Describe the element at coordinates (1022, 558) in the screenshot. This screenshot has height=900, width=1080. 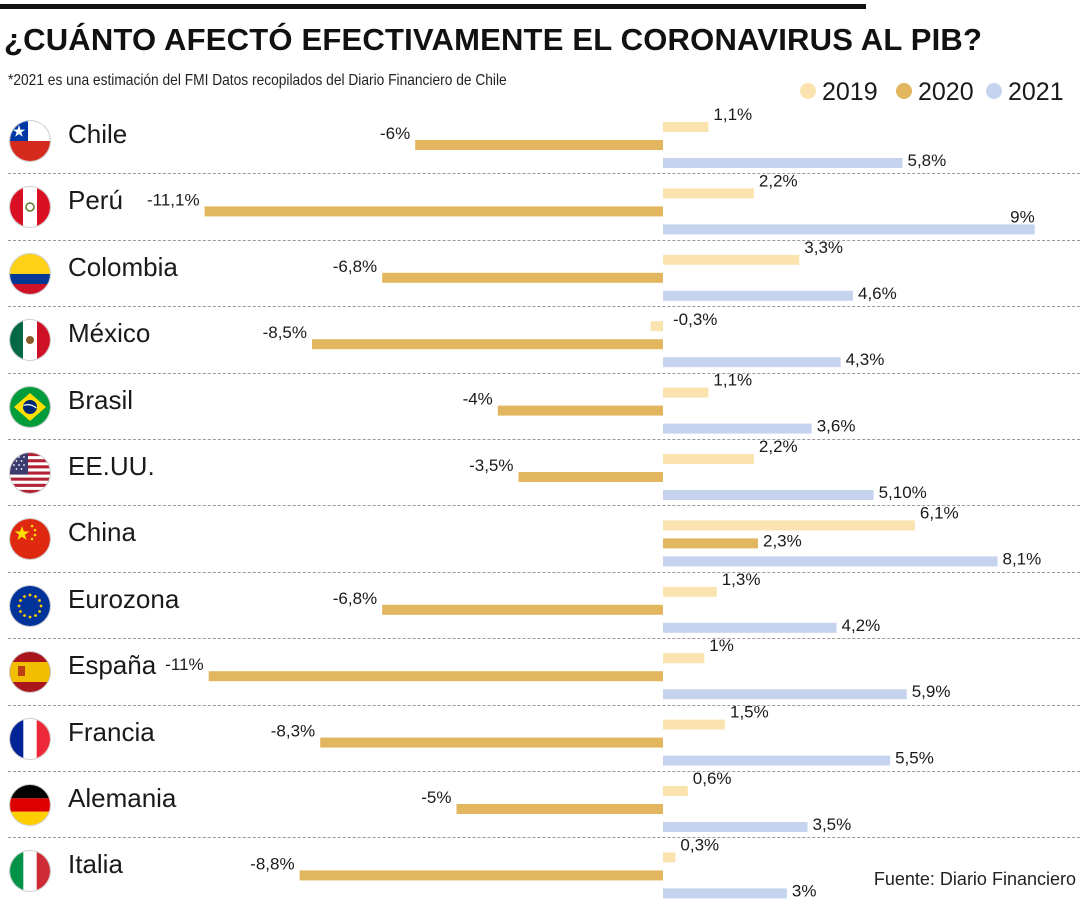
I see `value-label-china-2021: 8,1%` at that location.